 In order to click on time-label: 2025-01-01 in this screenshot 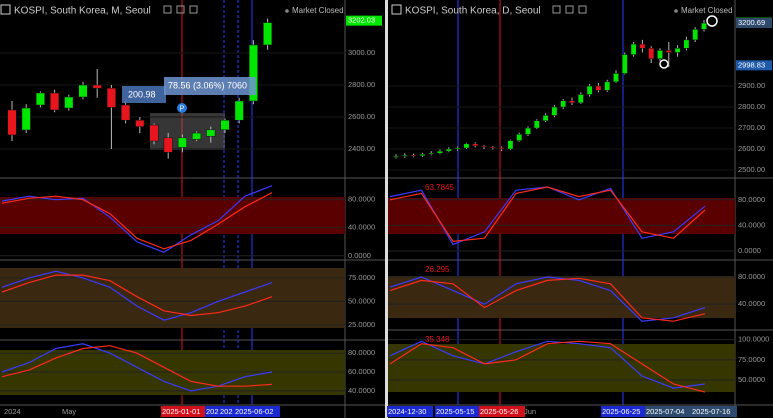, I will do `click(181, 411)`.